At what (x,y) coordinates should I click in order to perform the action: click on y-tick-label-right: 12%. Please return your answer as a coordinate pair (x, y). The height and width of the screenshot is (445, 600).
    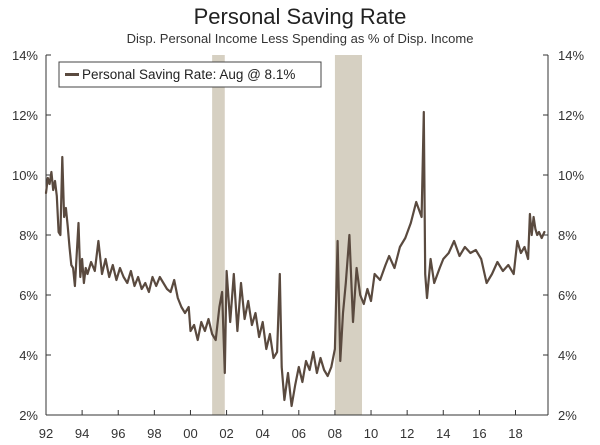
    Looking at the image, I should click on (571, 115).